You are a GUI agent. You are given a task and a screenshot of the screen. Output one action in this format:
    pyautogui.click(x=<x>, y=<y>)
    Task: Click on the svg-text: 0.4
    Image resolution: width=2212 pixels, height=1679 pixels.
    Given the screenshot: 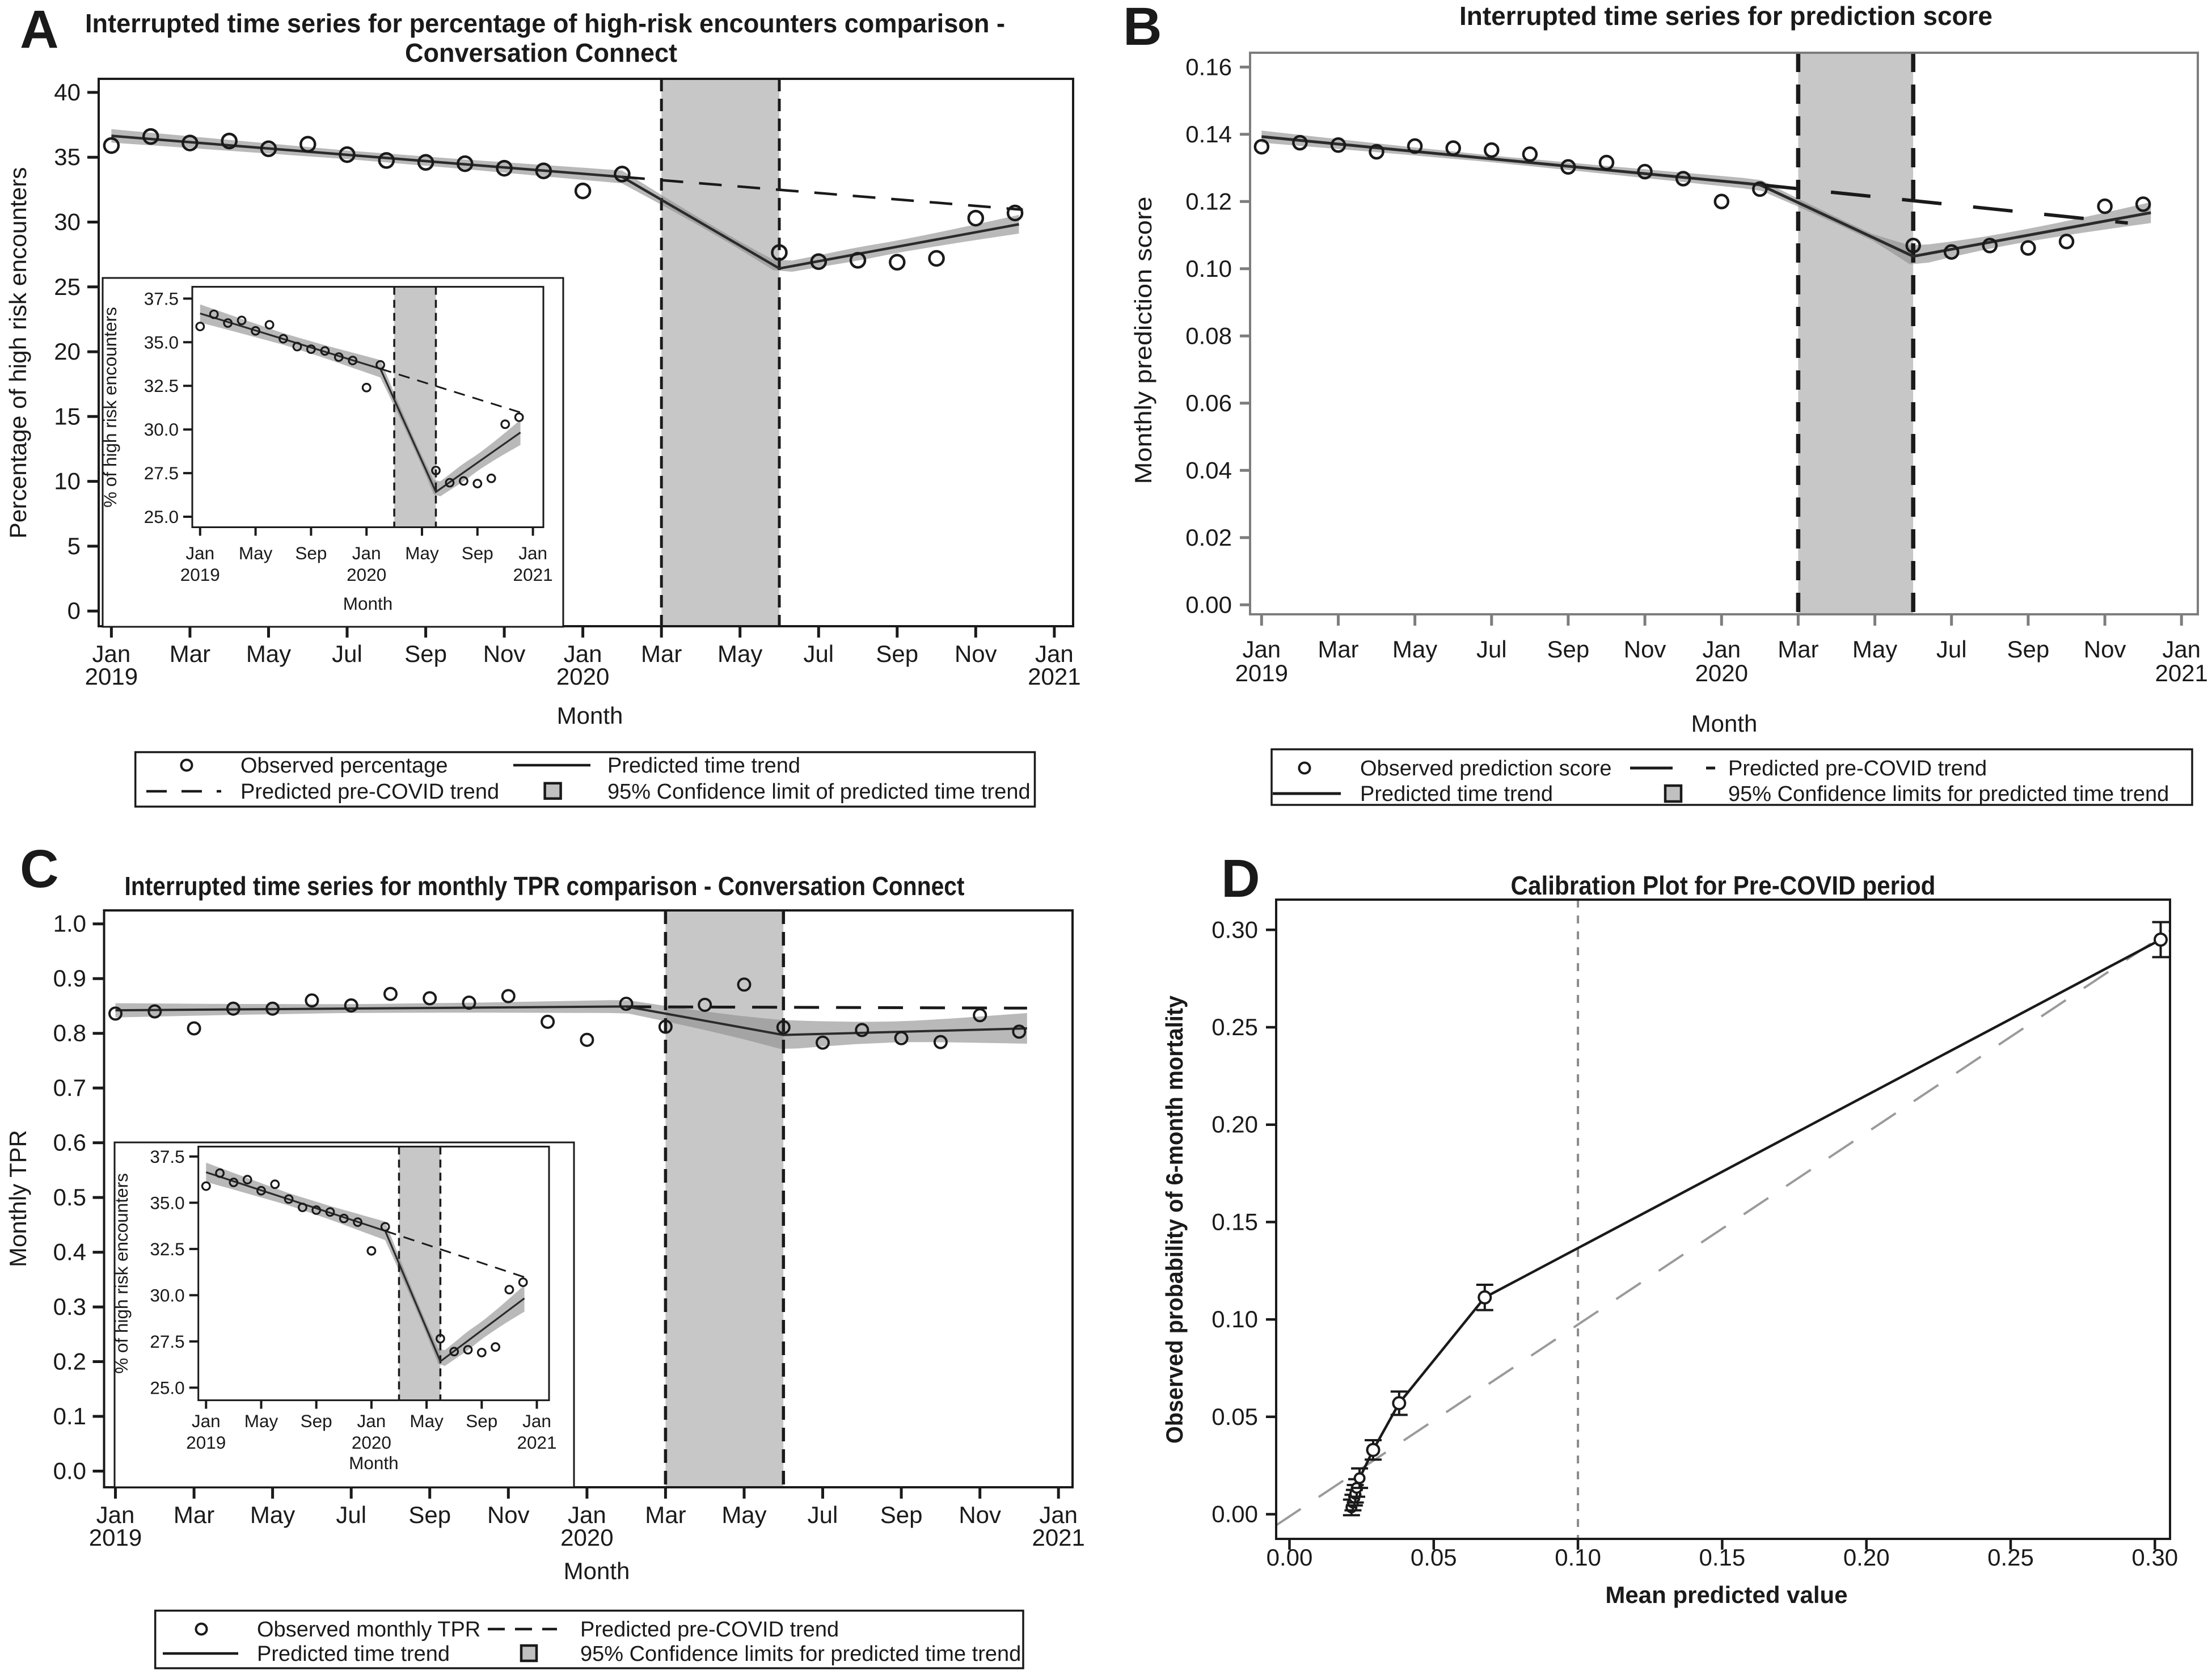 What is the action you would take?
    pyautogui.click(x=69, y=1252)
    